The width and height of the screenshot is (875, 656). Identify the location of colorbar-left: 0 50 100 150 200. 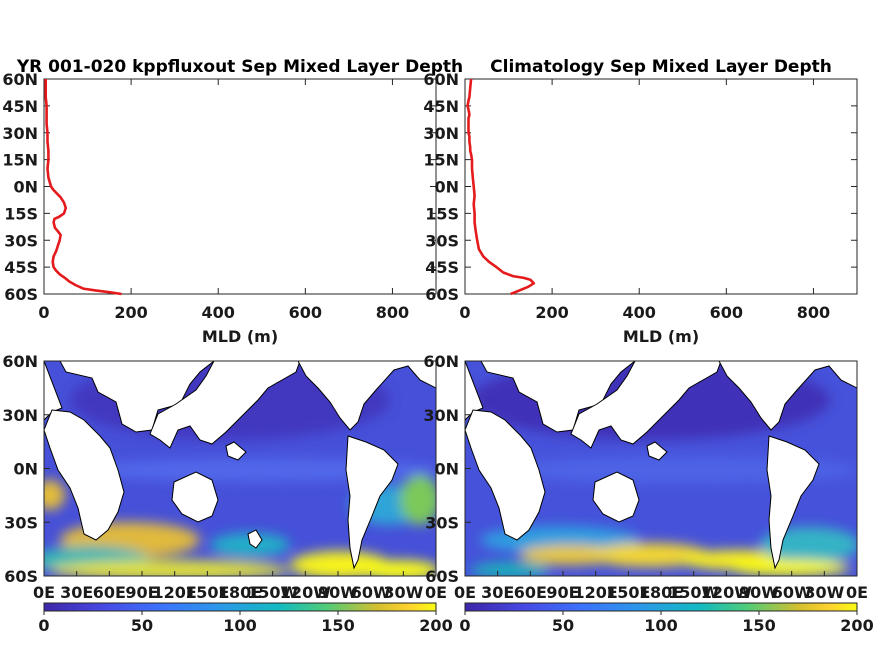
(245, 618).